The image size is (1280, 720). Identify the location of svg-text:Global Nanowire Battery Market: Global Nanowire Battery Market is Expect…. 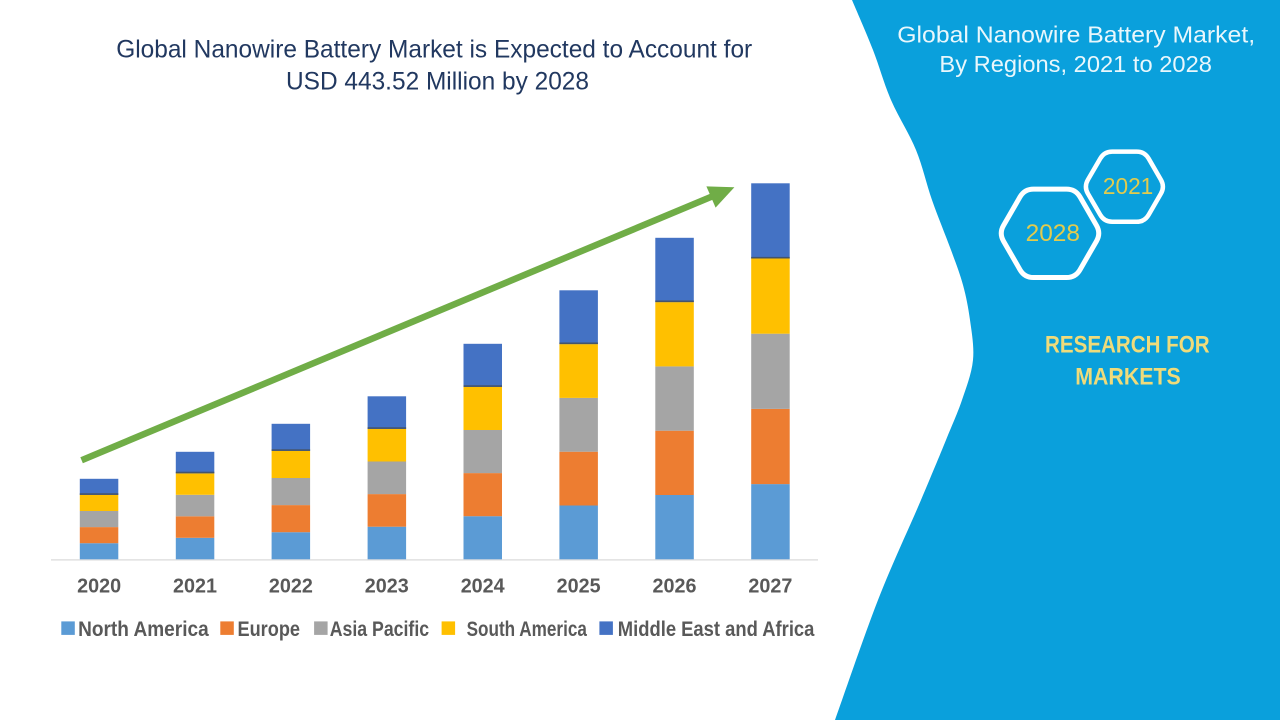
(434, 50).